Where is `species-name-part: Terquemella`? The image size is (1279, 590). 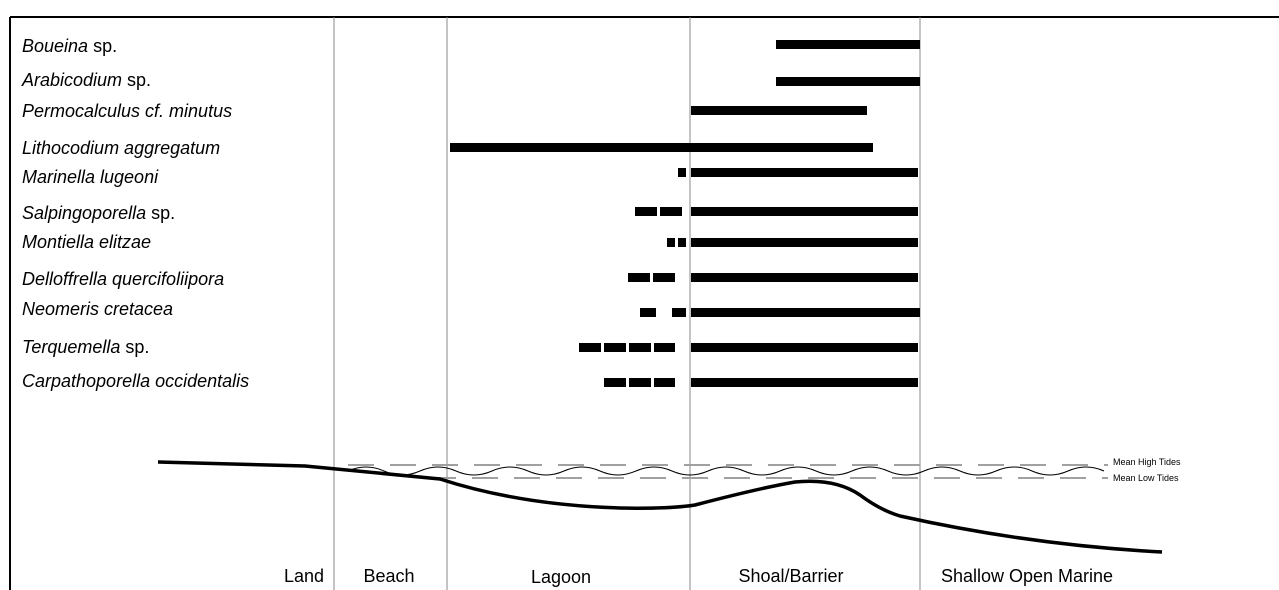 species-name-part: Terquemella is located at coordinates (71, 347).